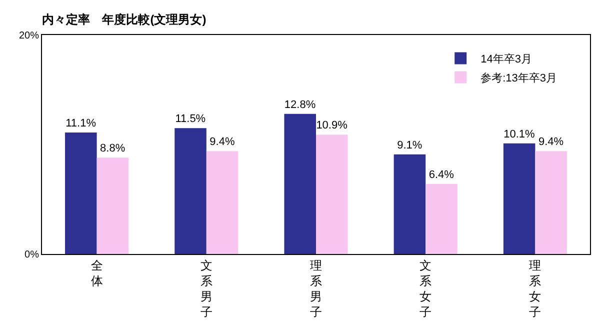  Describe the element at coordinates (113, 148) in the screenshot. I see `data-label: 8.8%` at that location.